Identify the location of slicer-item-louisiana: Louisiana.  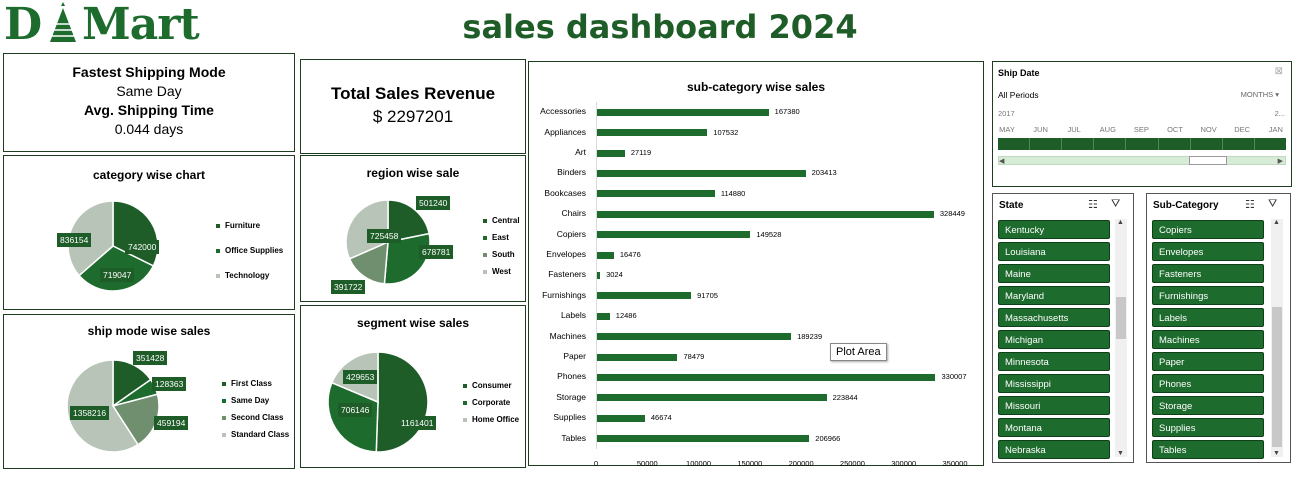
(1054, 251).